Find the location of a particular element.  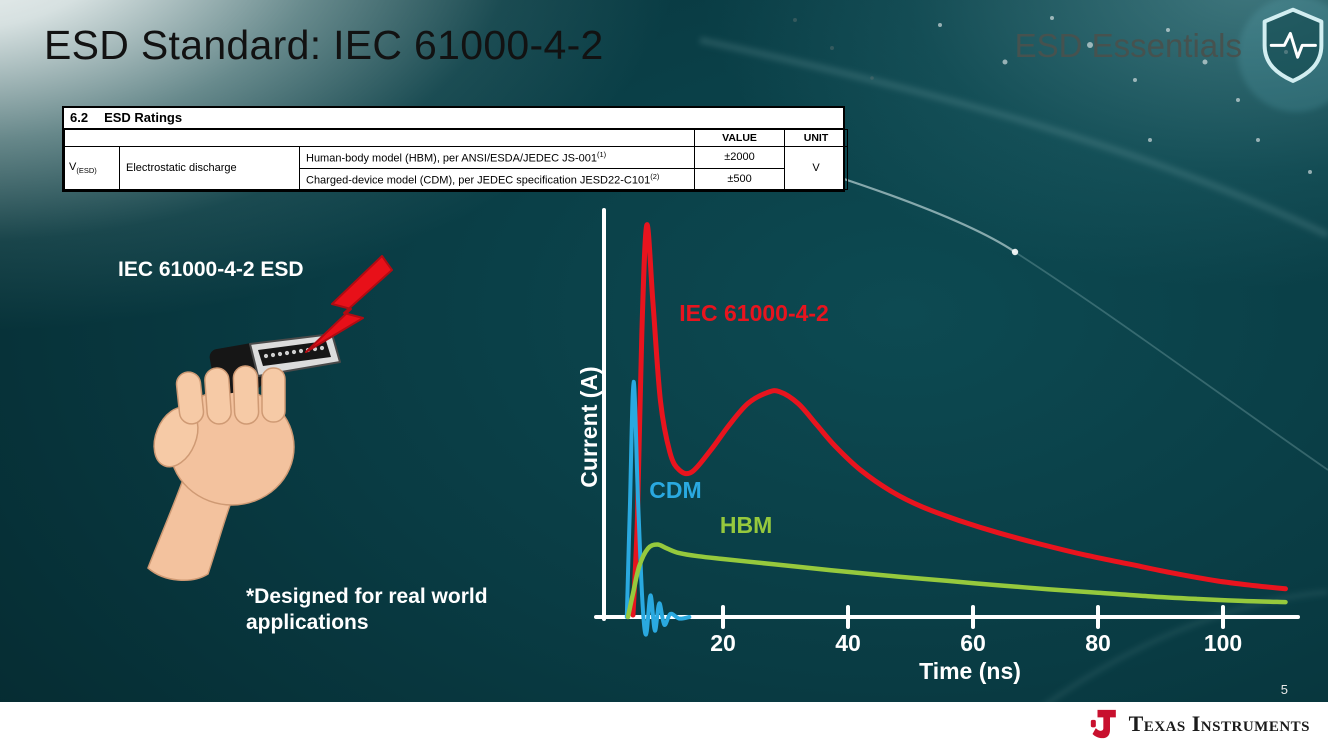

curve-label-cdm: CDM is located at coordinates (675, 489).